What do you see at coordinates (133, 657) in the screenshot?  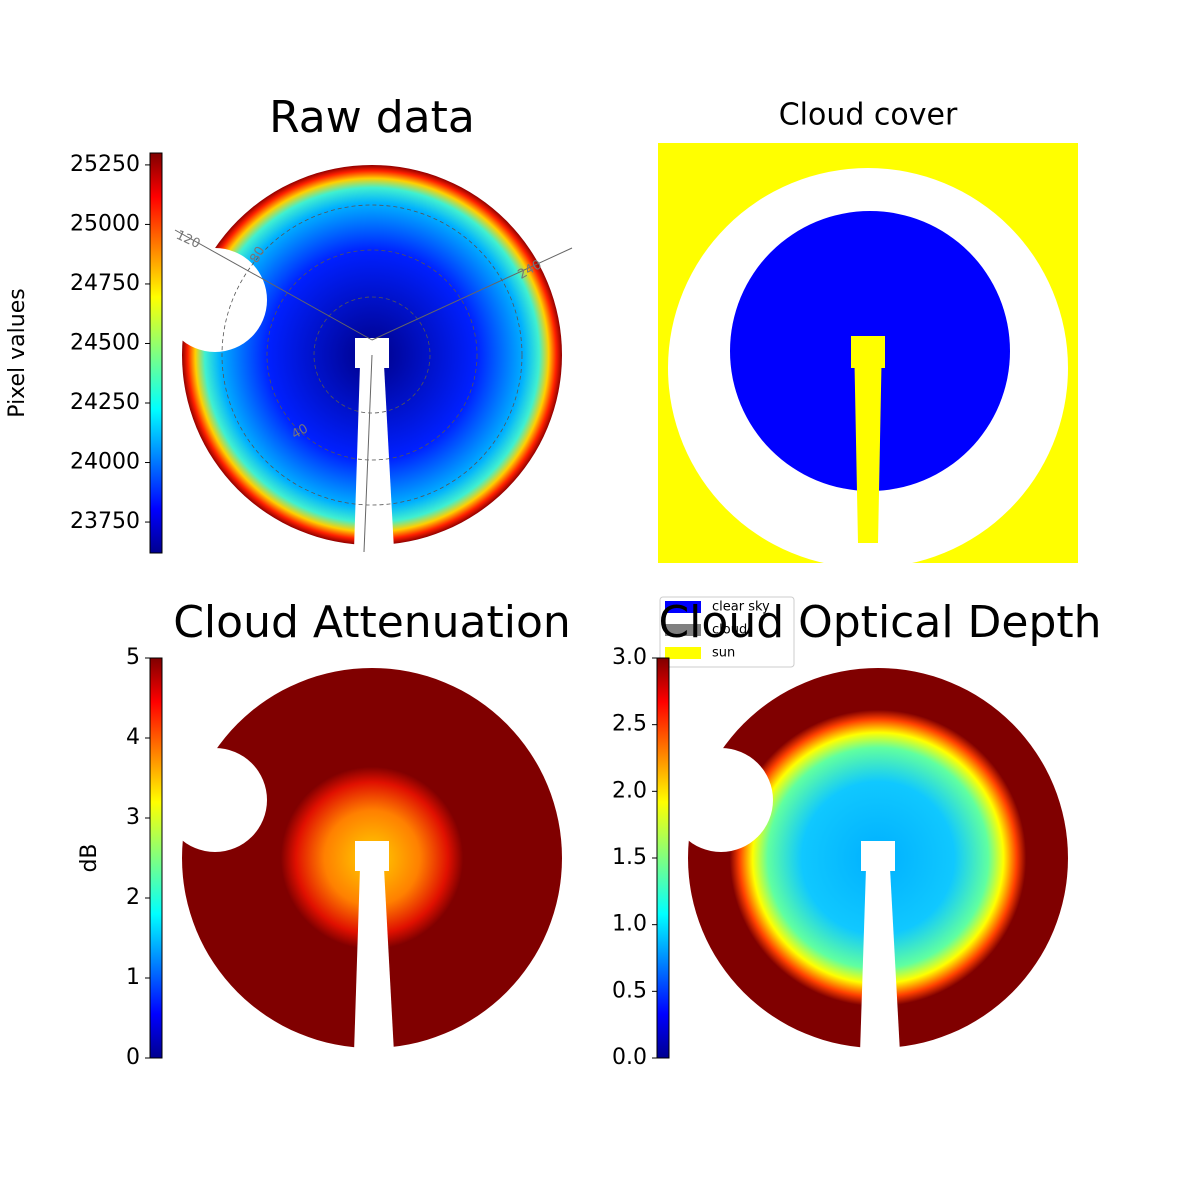 I see `colorbar-tick-label: 5` at bounding box center [133, 657].